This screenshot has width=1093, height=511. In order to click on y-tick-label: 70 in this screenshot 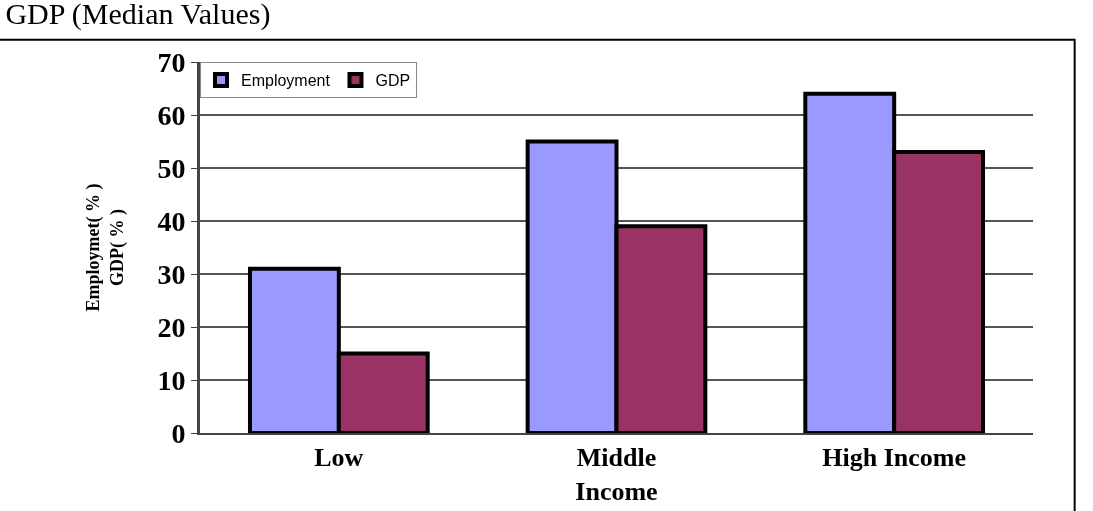, I will do `click(171, 62)`.